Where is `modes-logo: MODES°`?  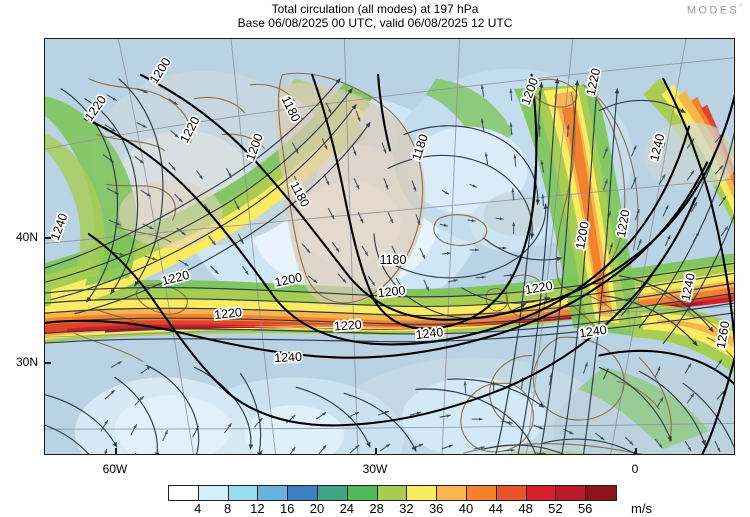 modes-logo: MODES° is located at coordinates (714, 10).